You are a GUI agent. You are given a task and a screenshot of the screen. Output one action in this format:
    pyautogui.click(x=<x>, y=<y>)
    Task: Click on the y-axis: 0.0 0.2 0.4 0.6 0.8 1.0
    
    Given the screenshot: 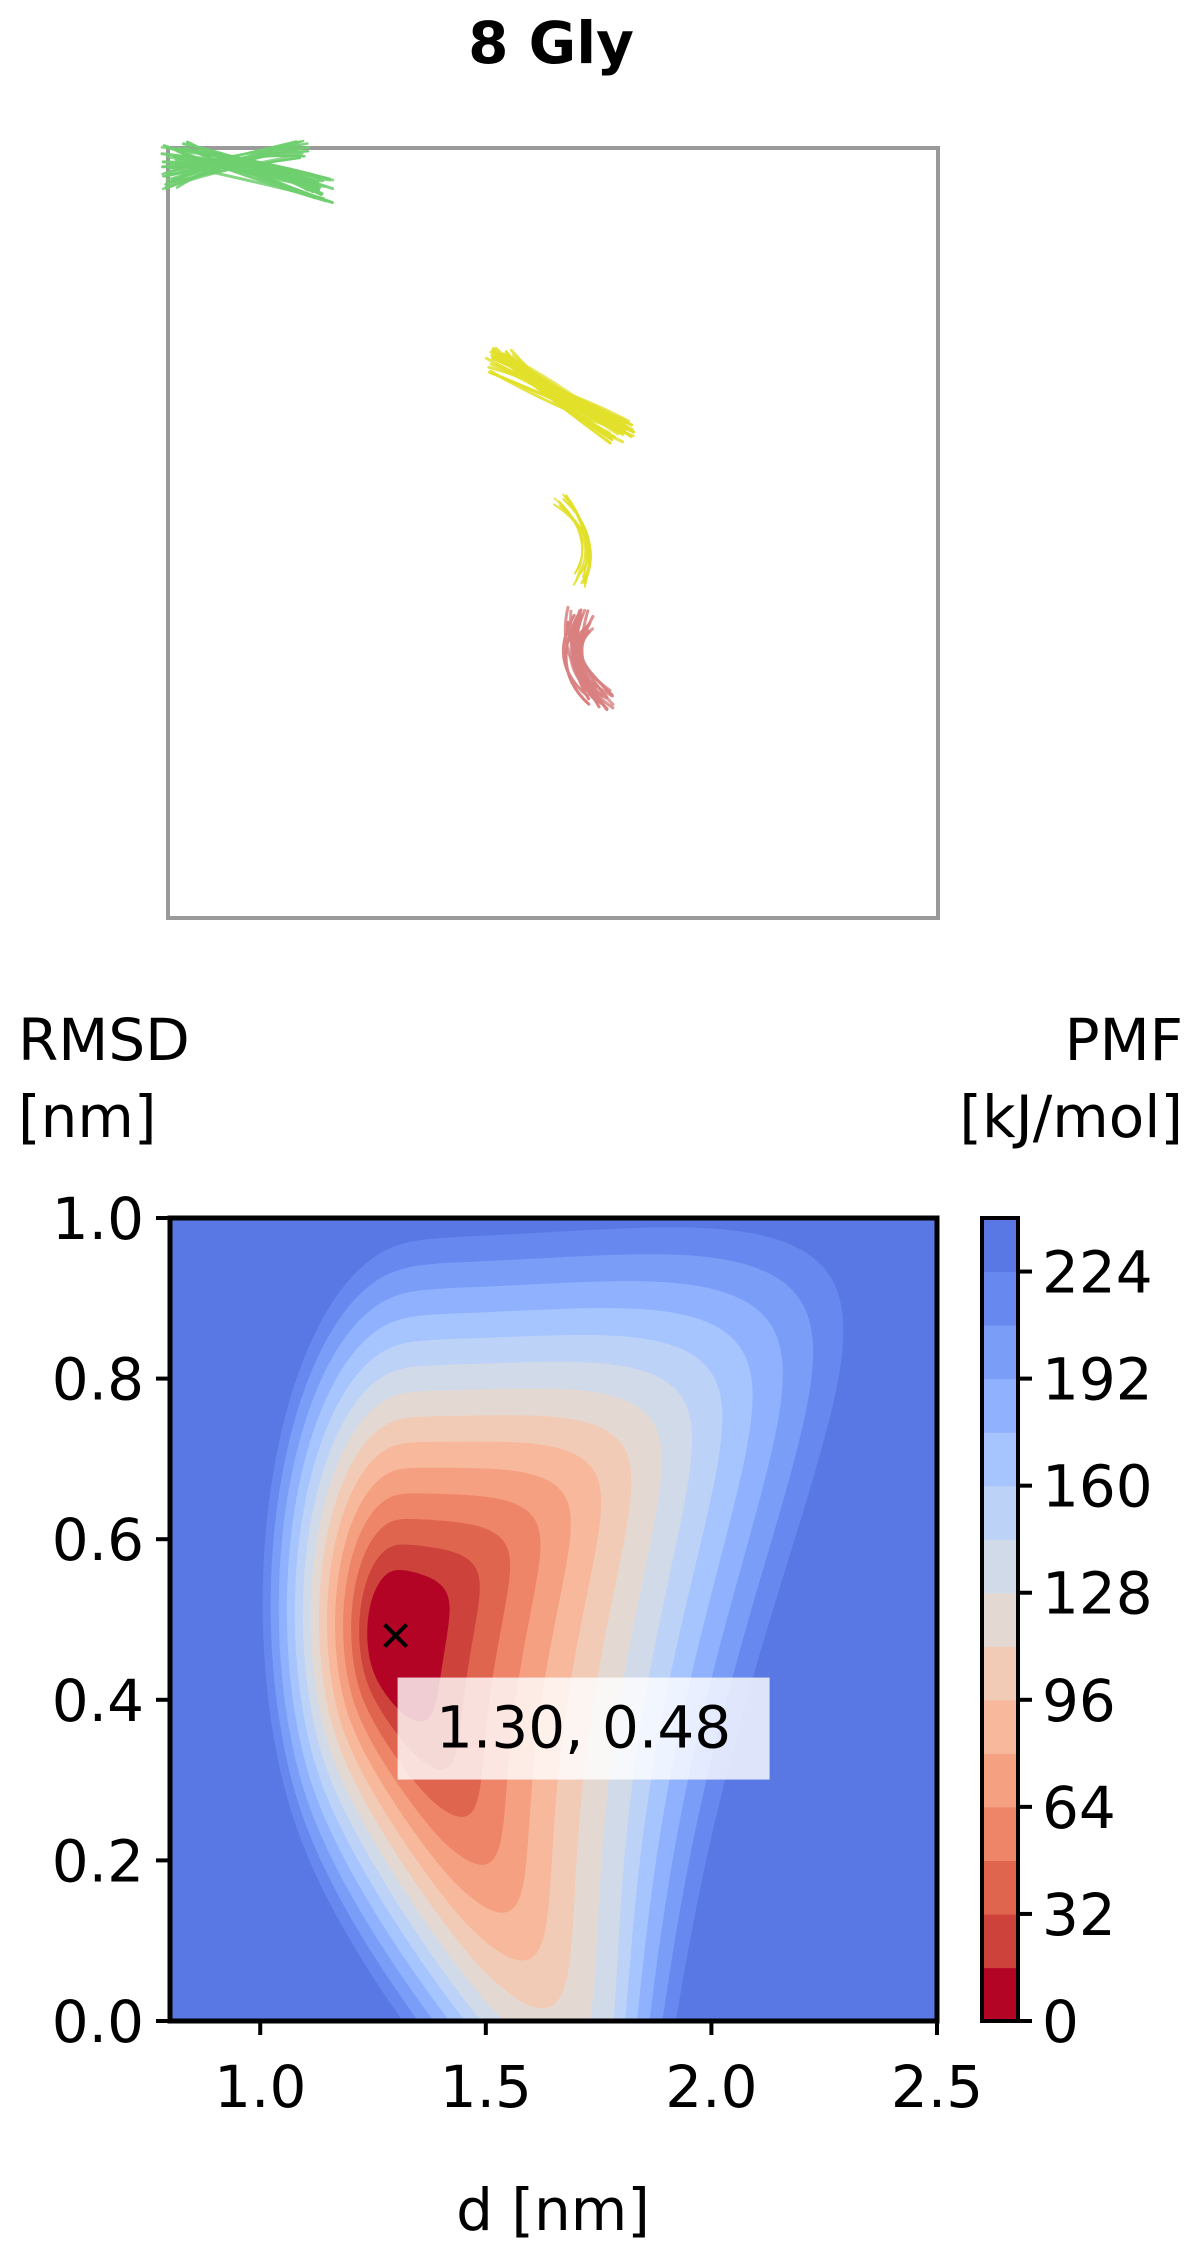 What is the action you would take?
    pyautogui.click(x=111, y=1620)
    